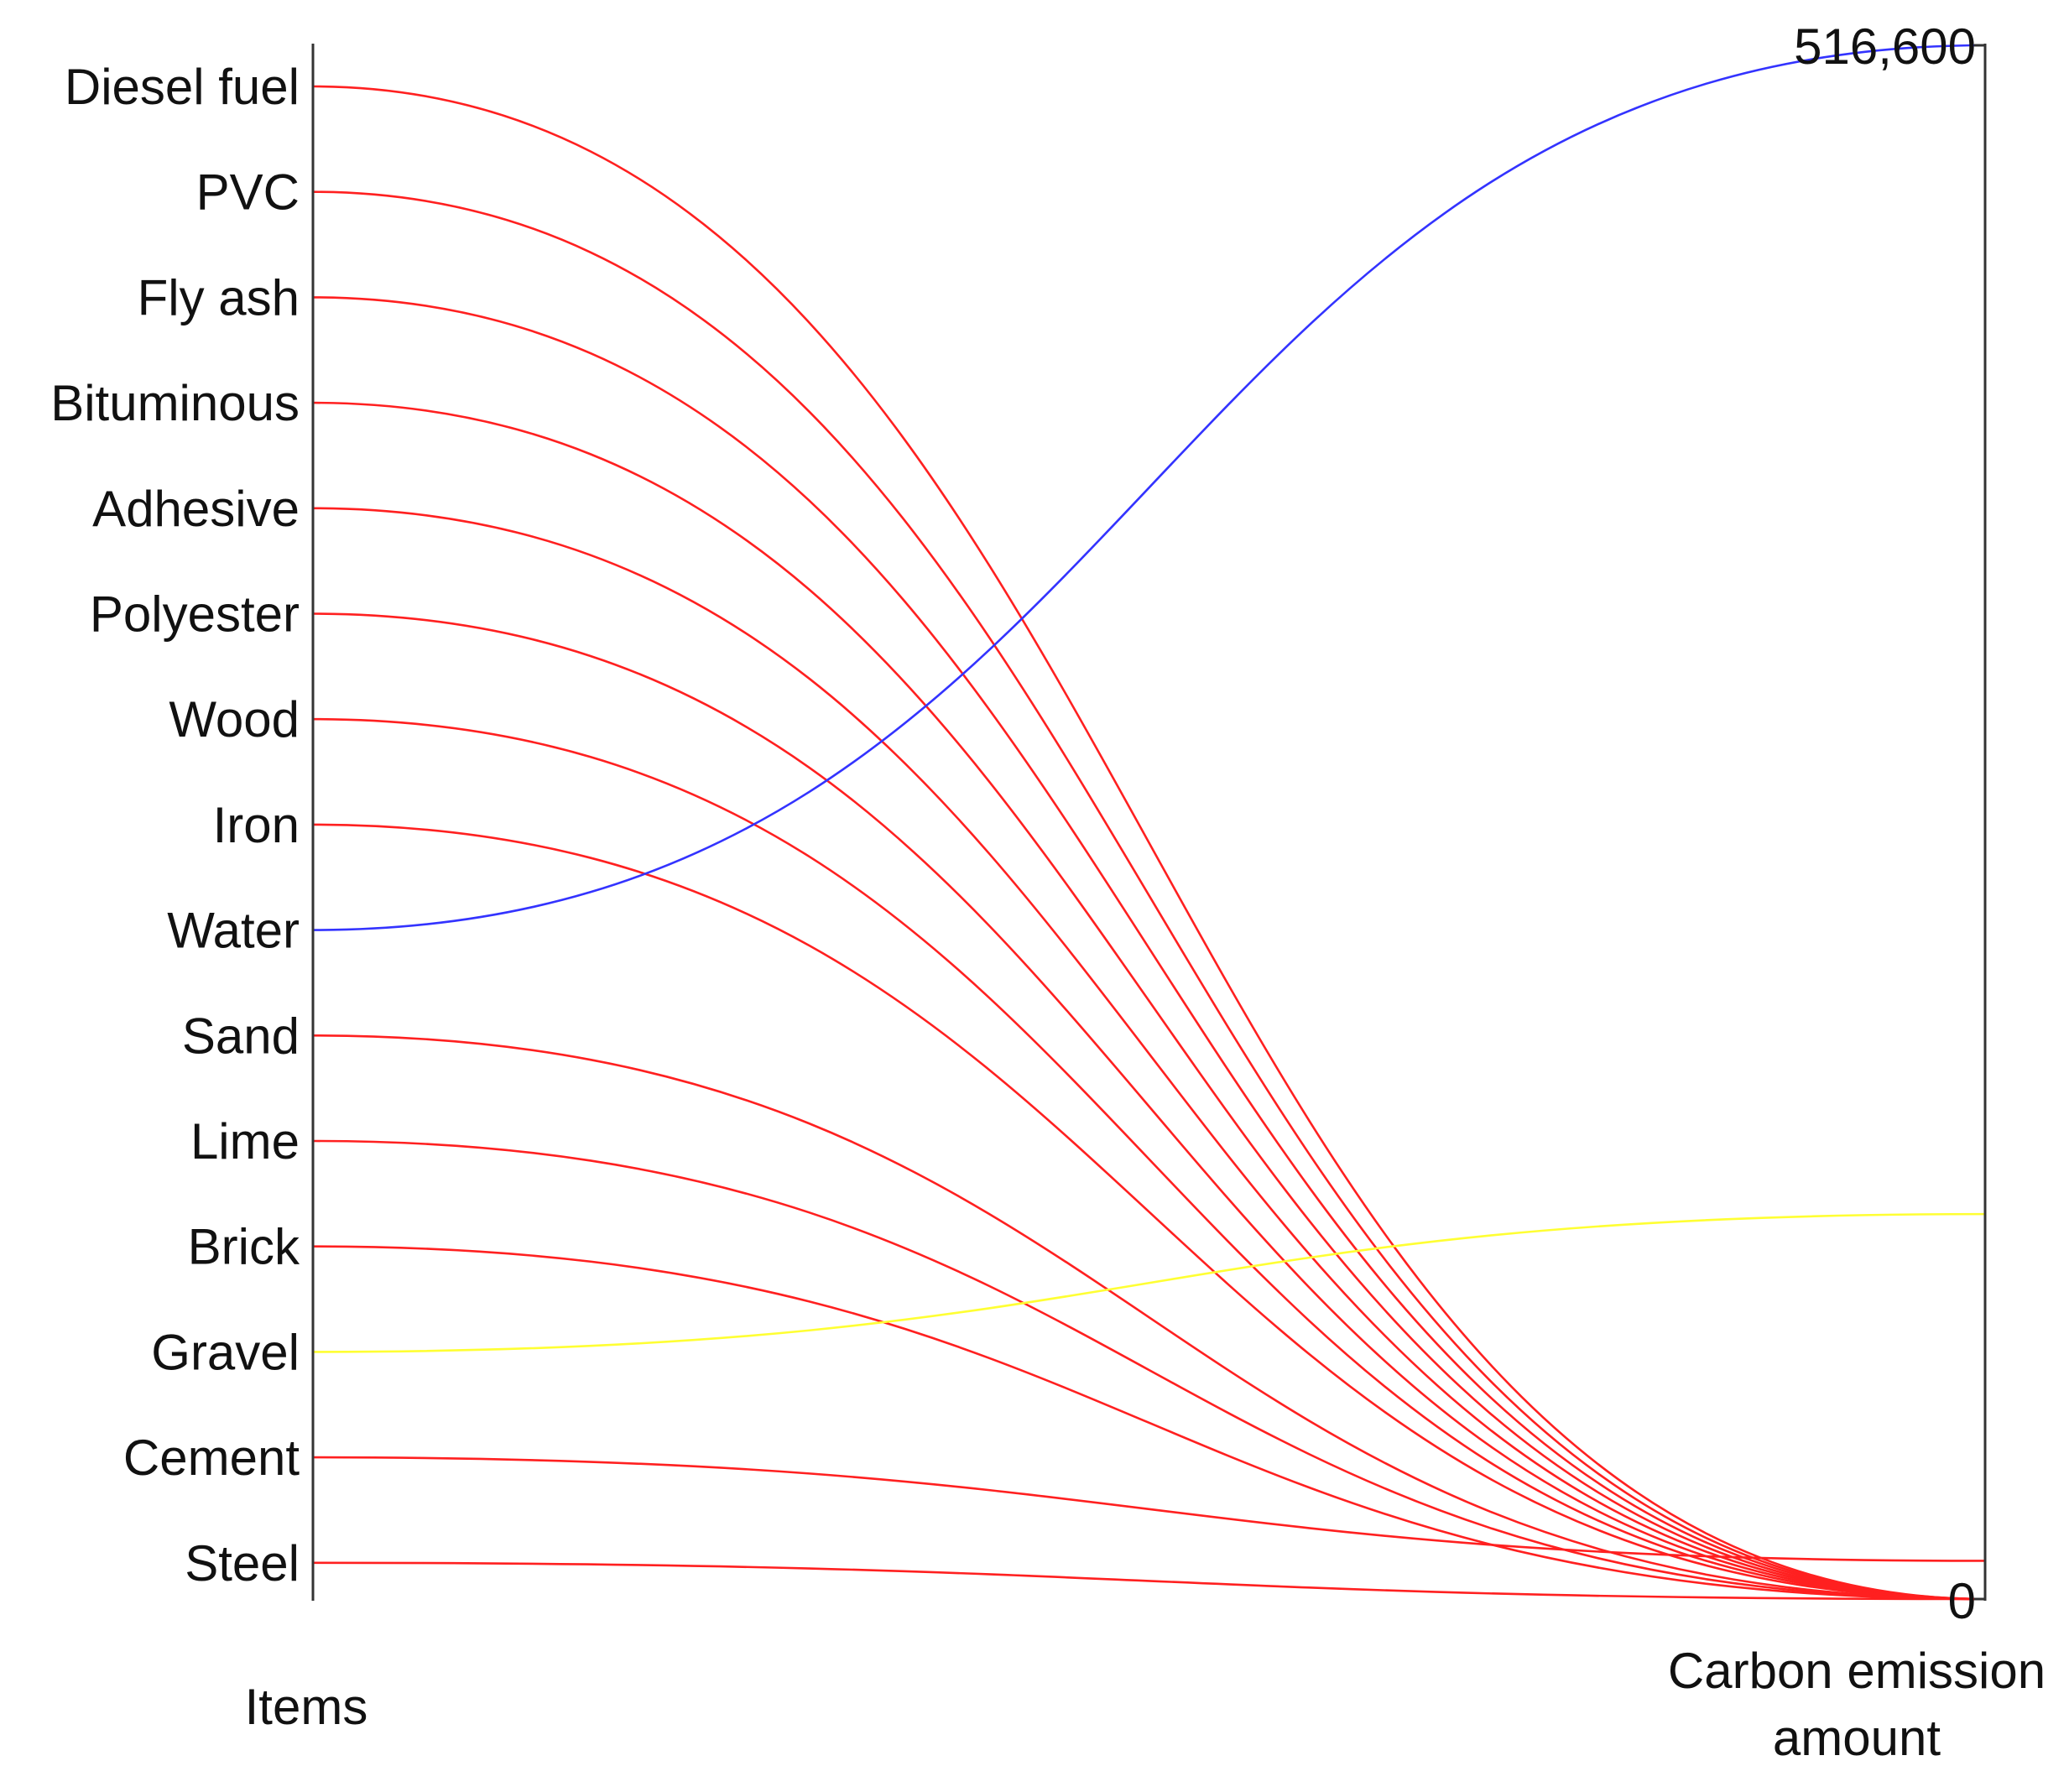 The image size is (2069, 1792). What do you see at coordinates (1149, 1283) in the screenshot?
I see `series-line-gravel` at bounding box center [1149, 1283].